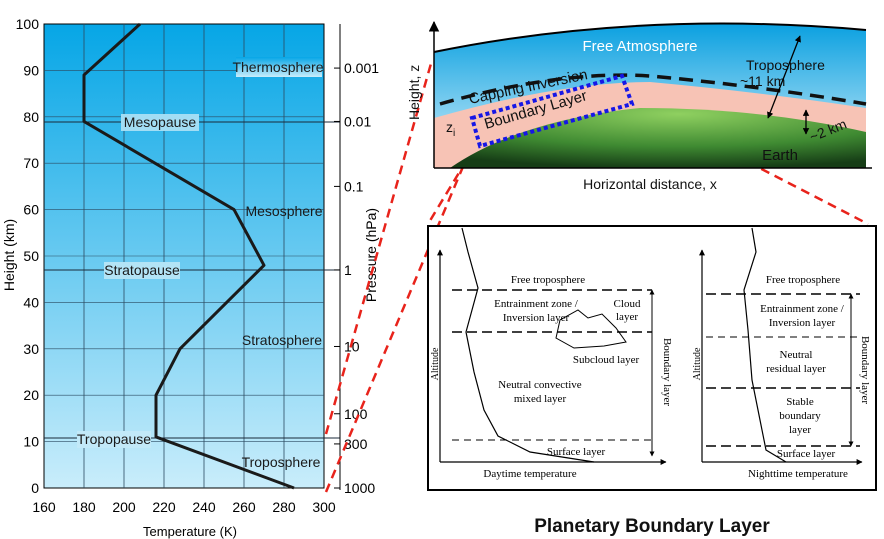 The height and width of the screenshot is (539, 884). I want to click on pressure-tick-label: 1000, so click(359, 488).